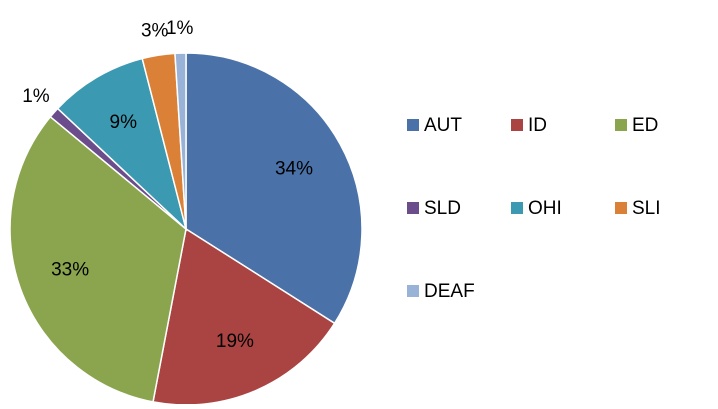 This screenshot has height=409, width=718. I want to click on data-label: 33%, so click(70, 270).